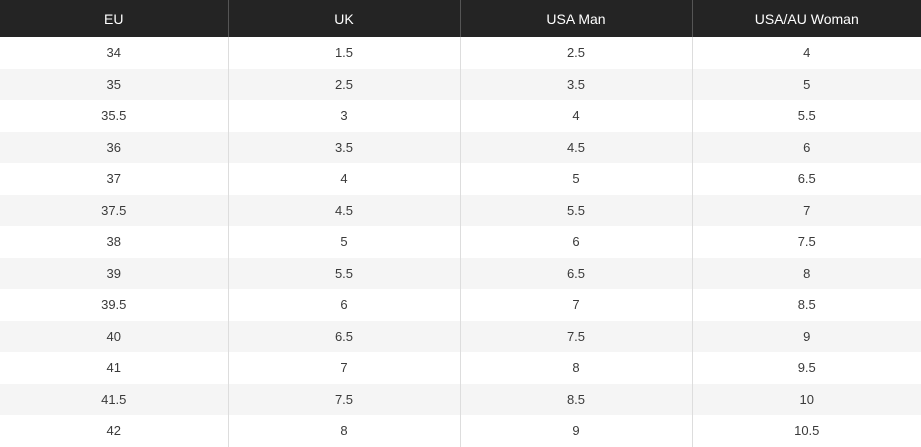 The width and height of the screenshot is (921, 447). I want to click on uk-cell: 4.5, so click(344, 210).